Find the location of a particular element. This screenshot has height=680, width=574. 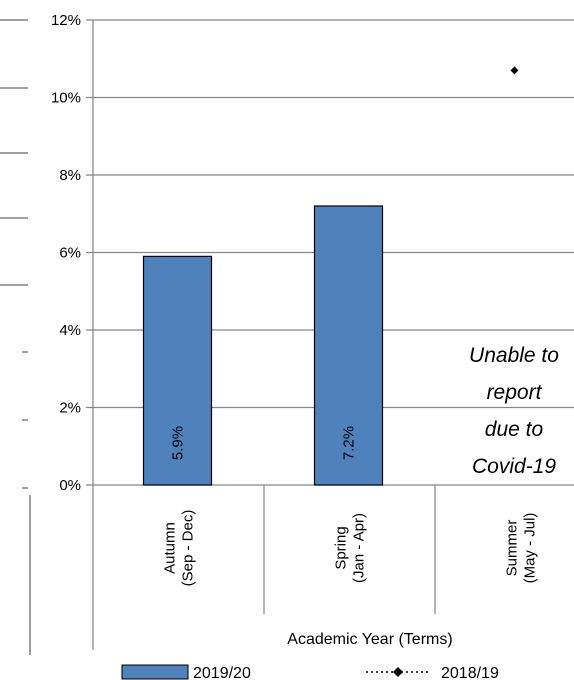

data-point is located at coordinates (514, 70).